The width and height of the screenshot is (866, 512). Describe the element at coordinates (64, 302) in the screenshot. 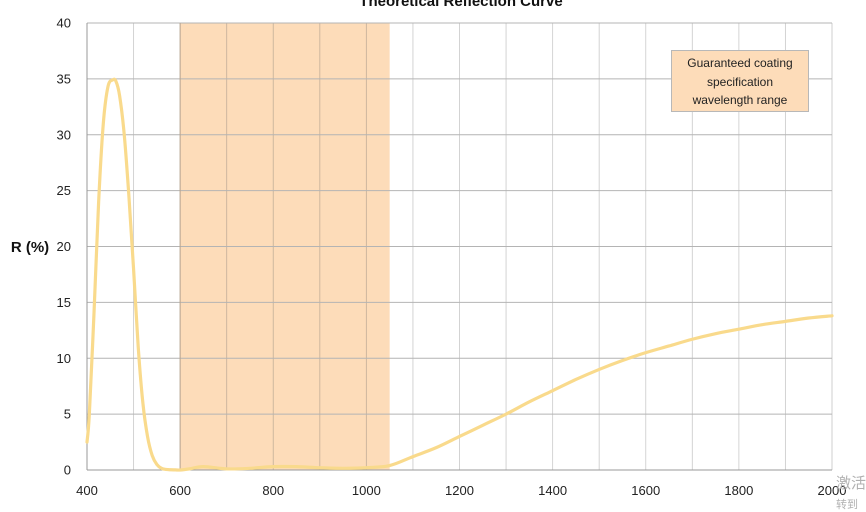

I see `y-tick-label: 15` at that location.